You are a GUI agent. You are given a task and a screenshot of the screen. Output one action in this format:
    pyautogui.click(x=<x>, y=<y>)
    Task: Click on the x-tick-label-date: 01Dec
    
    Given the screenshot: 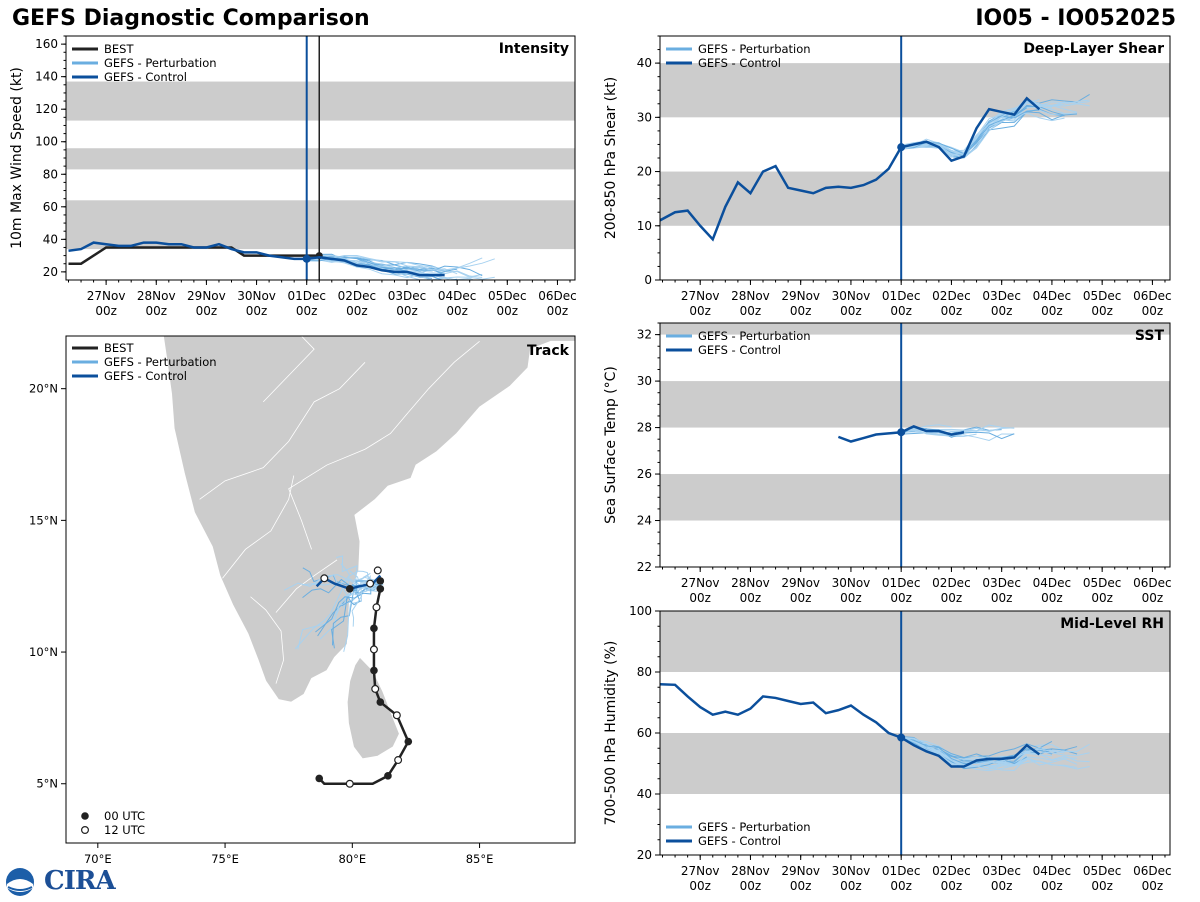 What is the action you would take?
    pyautogui.click(x=306, y=296)
    